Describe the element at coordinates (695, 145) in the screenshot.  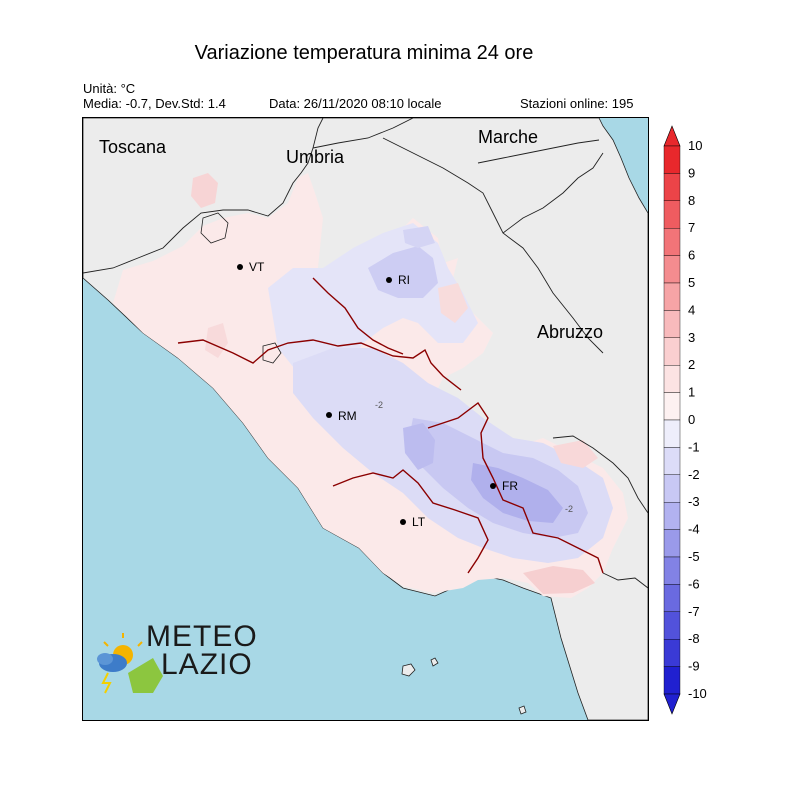
I see `colorbar-tick-label: 10` at that location.